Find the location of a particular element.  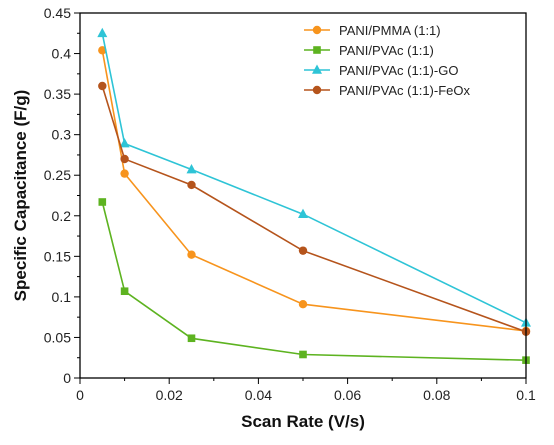

x-tick-label: 0.1 is located at coordinates (526, 395).